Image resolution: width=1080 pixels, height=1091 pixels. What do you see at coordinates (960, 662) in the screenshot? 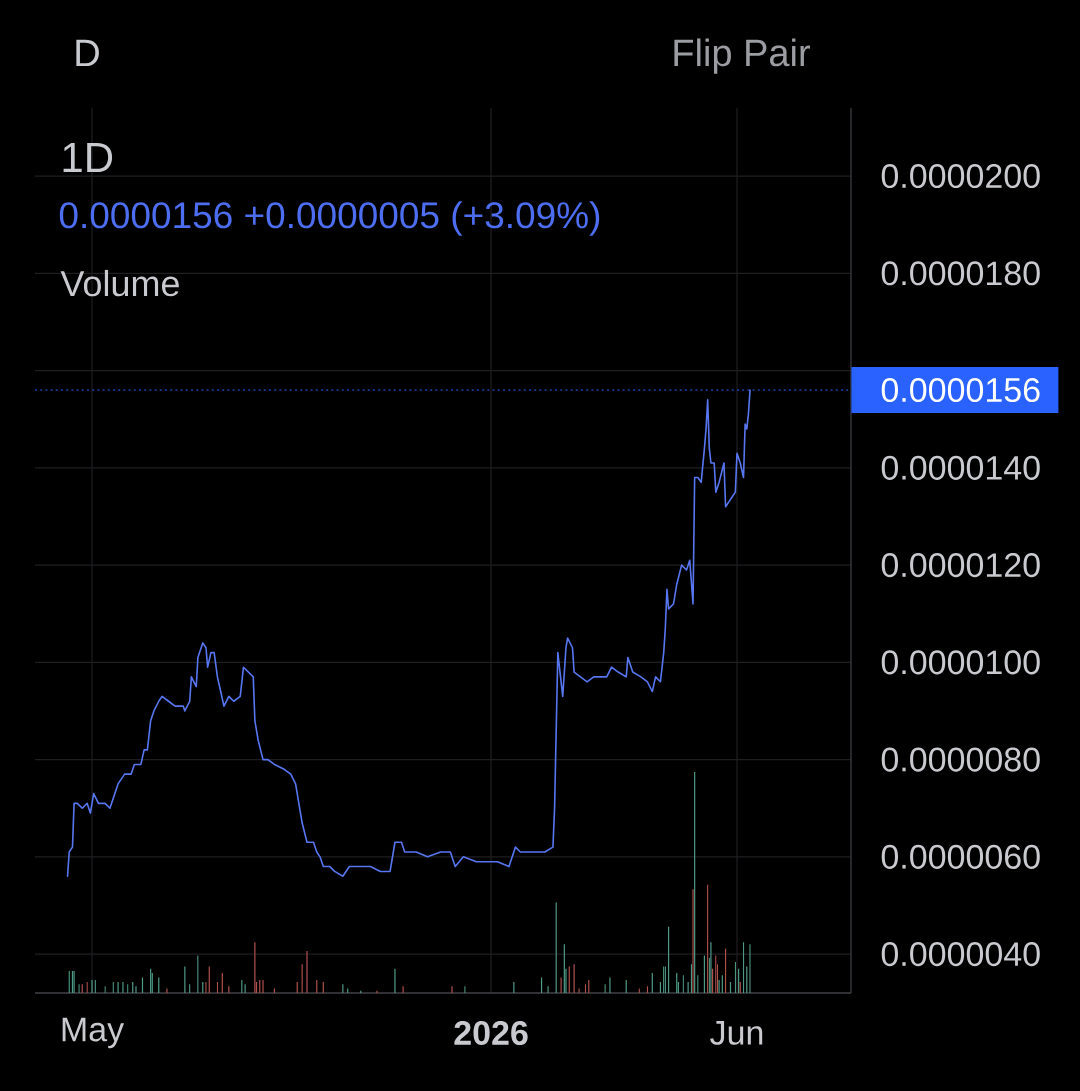
I see `y-tick-label: 0.0000100` at bounding box center [960, 662].